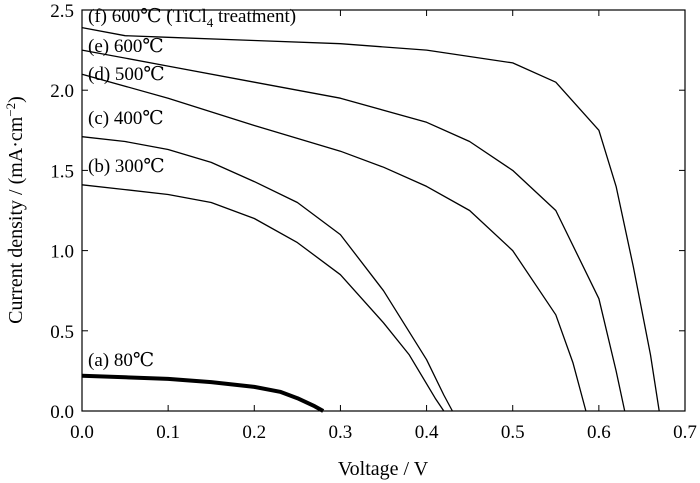  What do you see at coordinates (62, 252) in the screenshot?
I see `y-tick-label: 1.0` at bounding box center [62, 252].